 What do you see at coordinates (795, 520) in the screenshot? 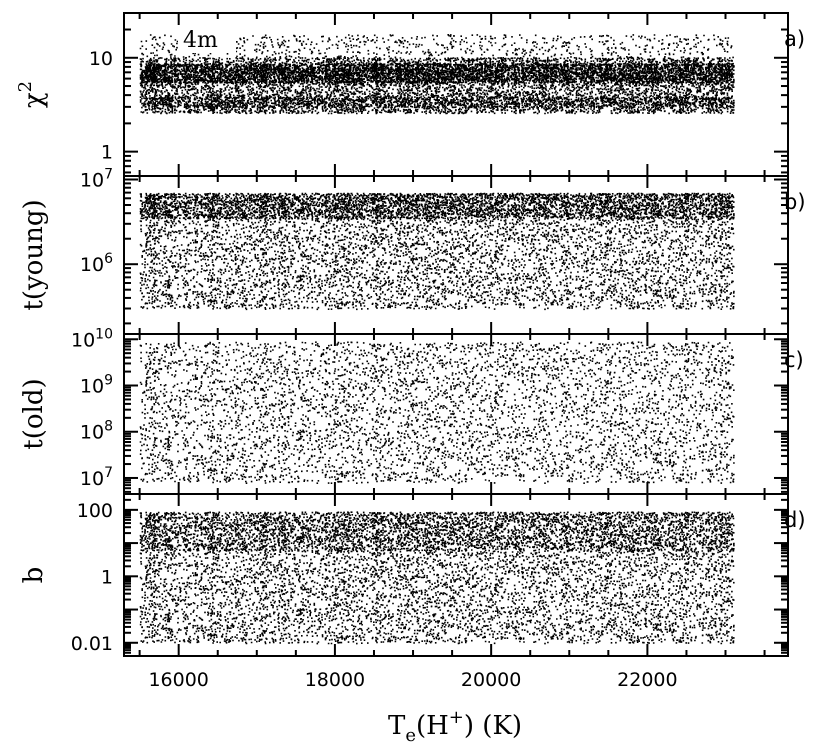
I see `panel-label: d)` at bounding box center [795, 520].